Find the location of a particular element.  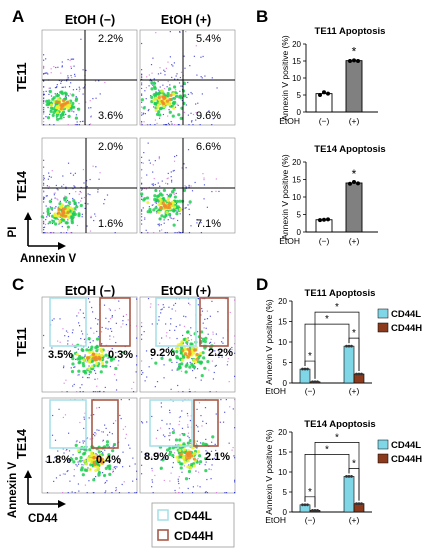

legend-swatch-cd44l is located at coordinates (163, 515).